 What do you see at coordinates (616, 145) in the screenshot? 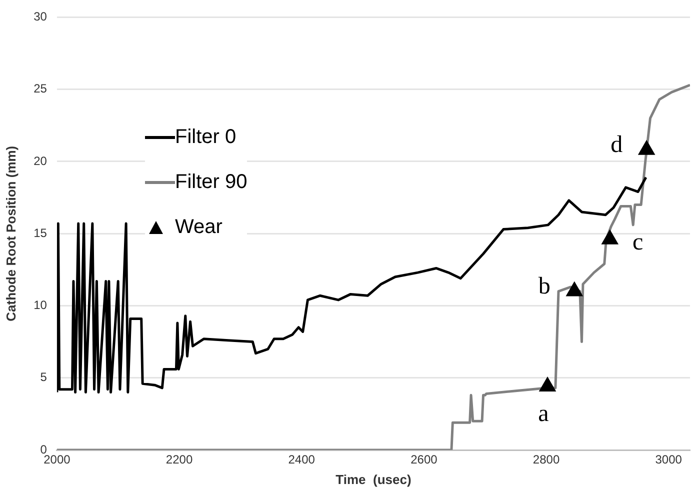
I see `annotation: d` at bounding box center [616, 145].